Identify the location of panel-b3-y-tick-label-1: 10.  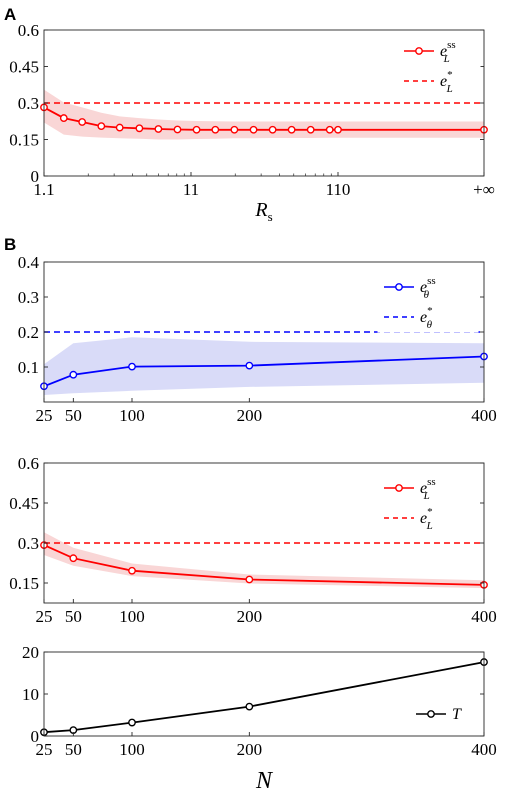
(30, 694).